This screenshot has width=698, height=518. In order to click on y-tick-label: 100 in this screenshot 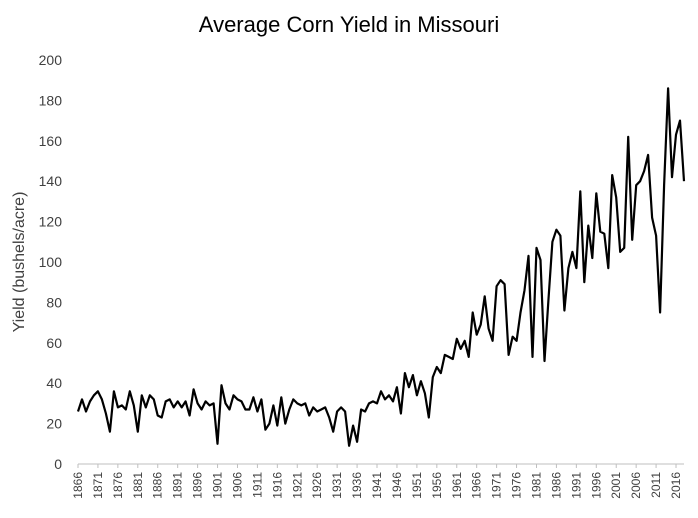, I will do `click(51, 262)`.